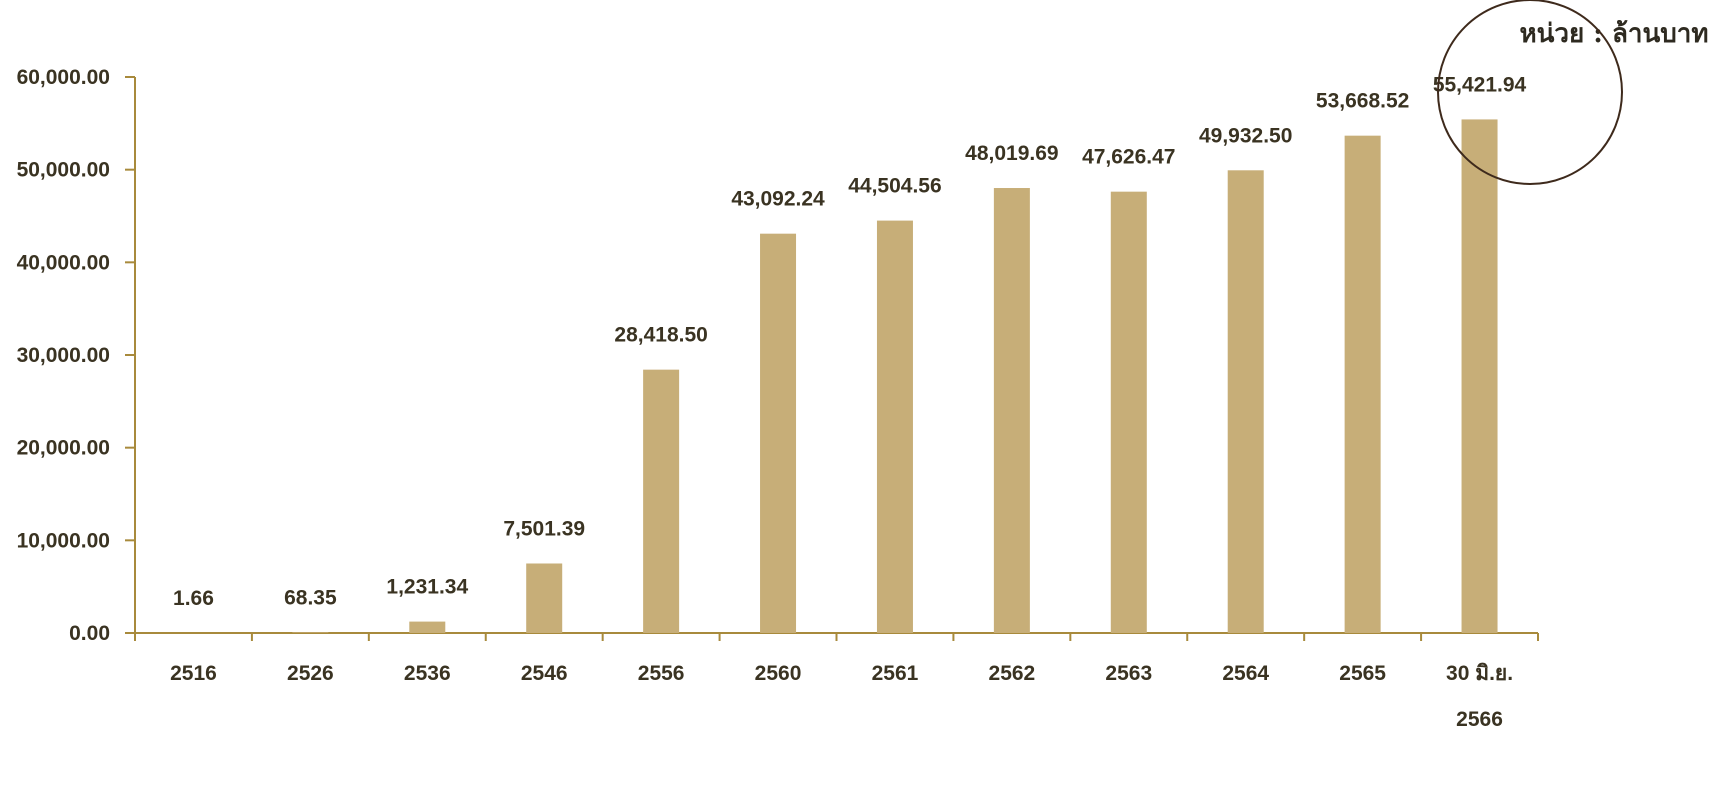  Describe the element at coordinates (1128, 157) in the screenshot. I see `data-label: 47,626.47` at that location.